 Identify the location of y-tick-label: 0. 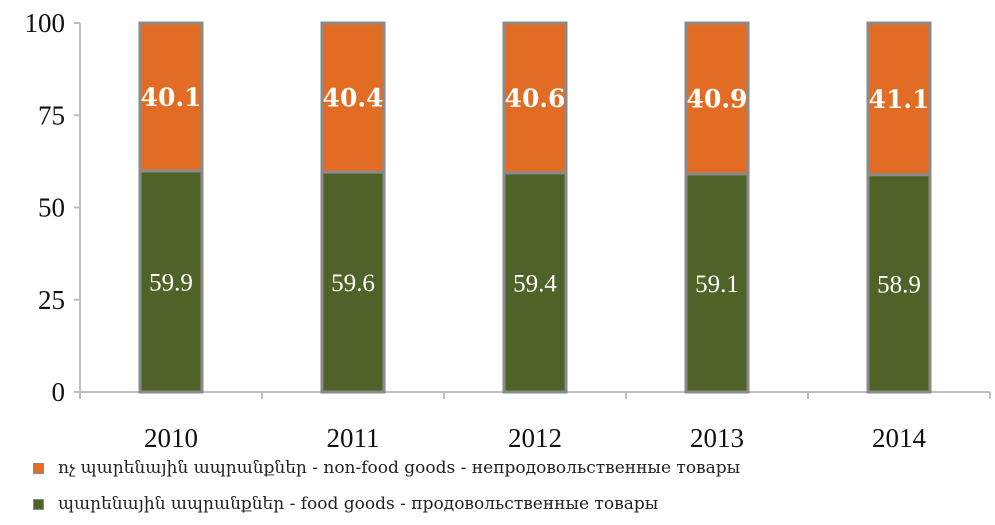
(59, 392).